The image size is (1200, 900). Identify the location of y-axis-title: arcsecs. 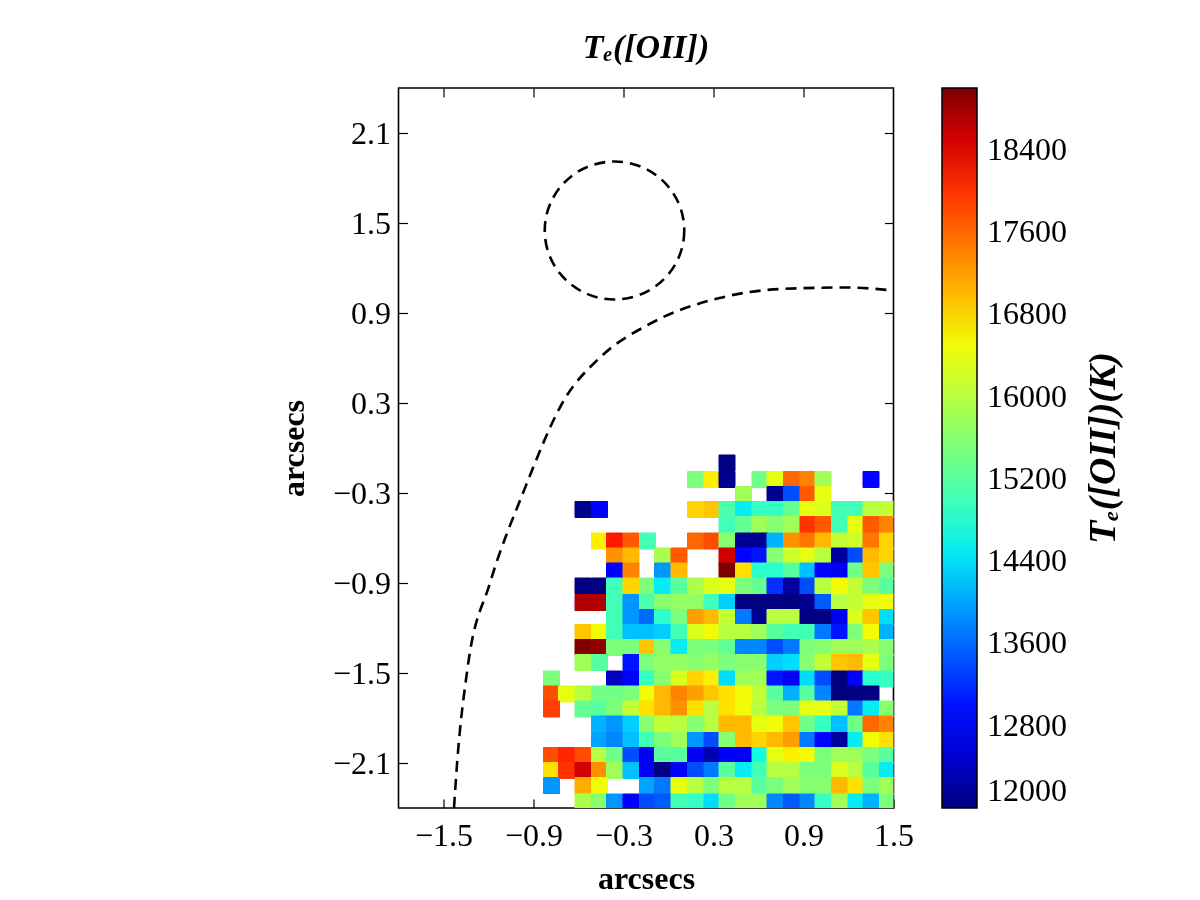
(292, 448).